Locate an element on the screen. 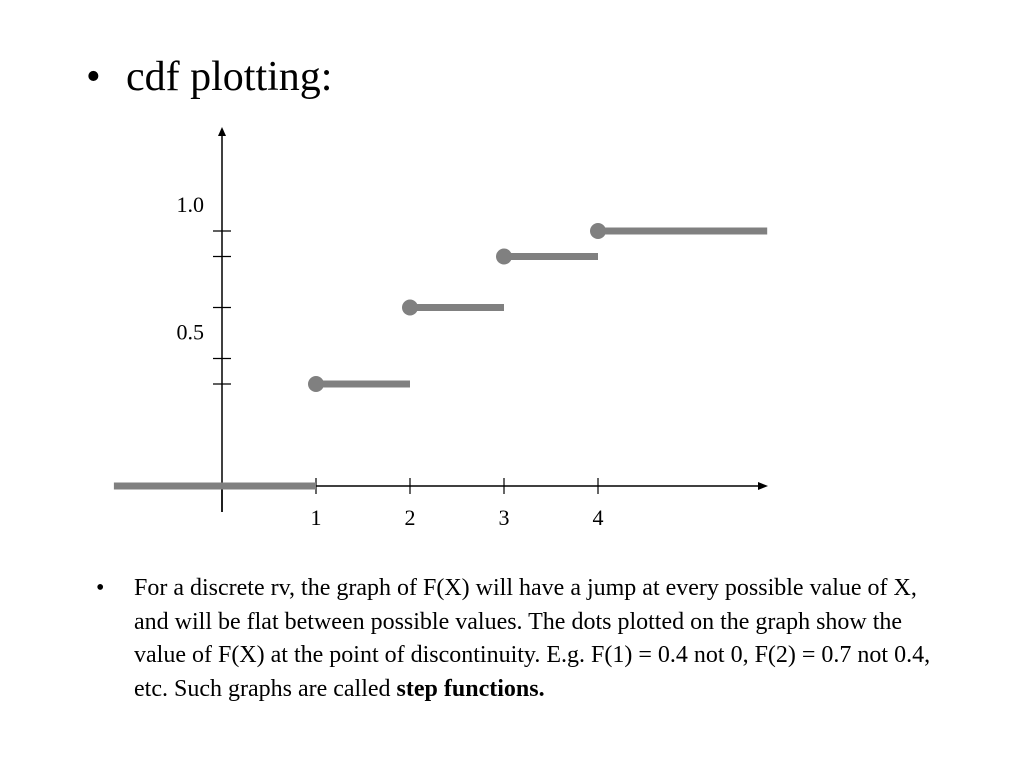  x-tick-label-4: 4 is located at coordinates (598, 517).